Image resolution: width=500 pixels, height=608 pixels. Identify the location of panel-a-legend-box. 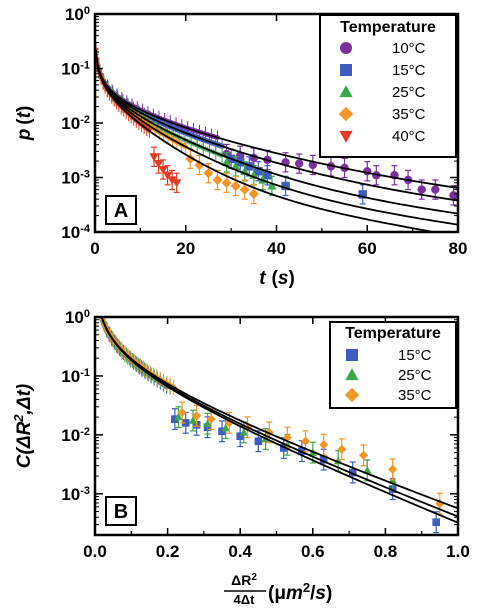
(388, 86).